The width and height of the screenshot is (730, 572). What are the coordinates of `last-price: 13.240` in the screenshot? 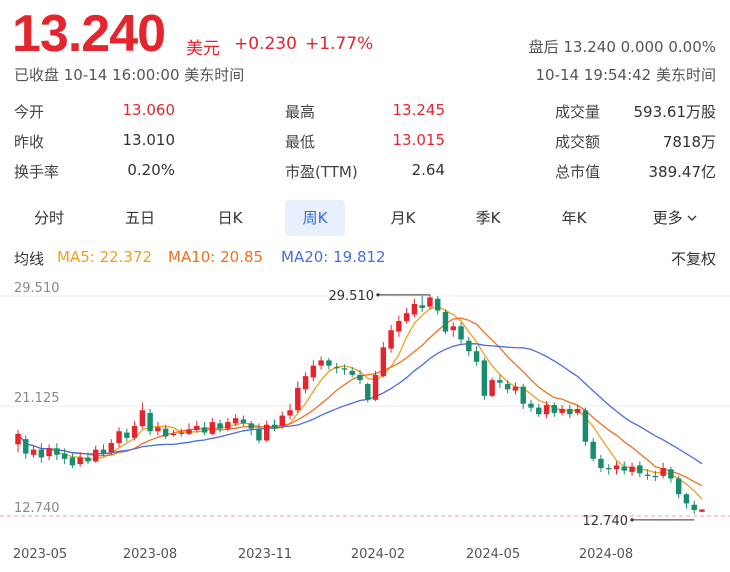 It's located at (89, 34).